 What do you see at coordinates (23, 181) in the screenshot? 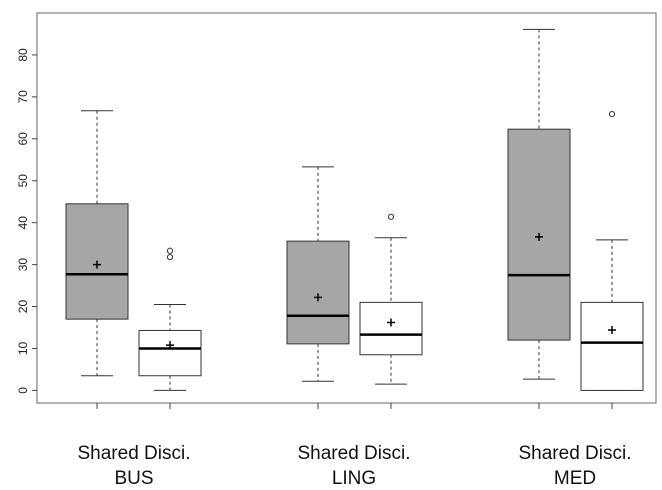
I see `y-tick-label: 50` at bounding box center [23, 181].